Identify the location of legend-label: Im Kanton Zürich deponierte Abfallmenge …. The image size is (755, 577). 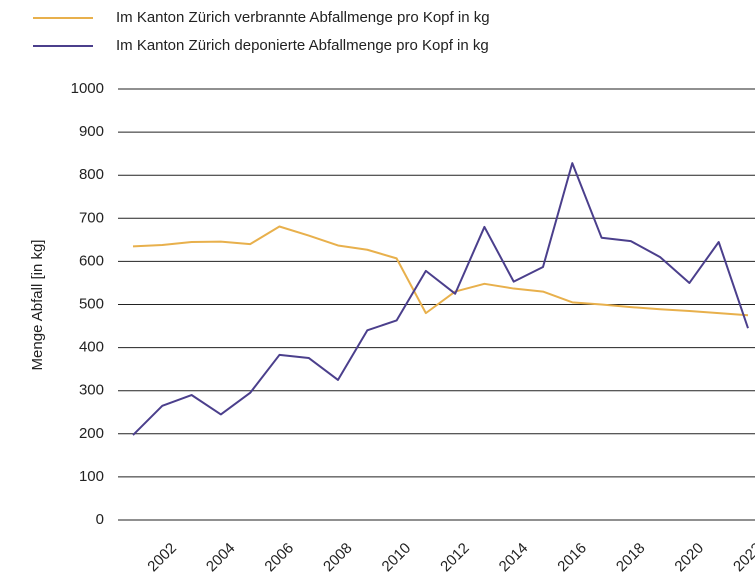
(302, 45).